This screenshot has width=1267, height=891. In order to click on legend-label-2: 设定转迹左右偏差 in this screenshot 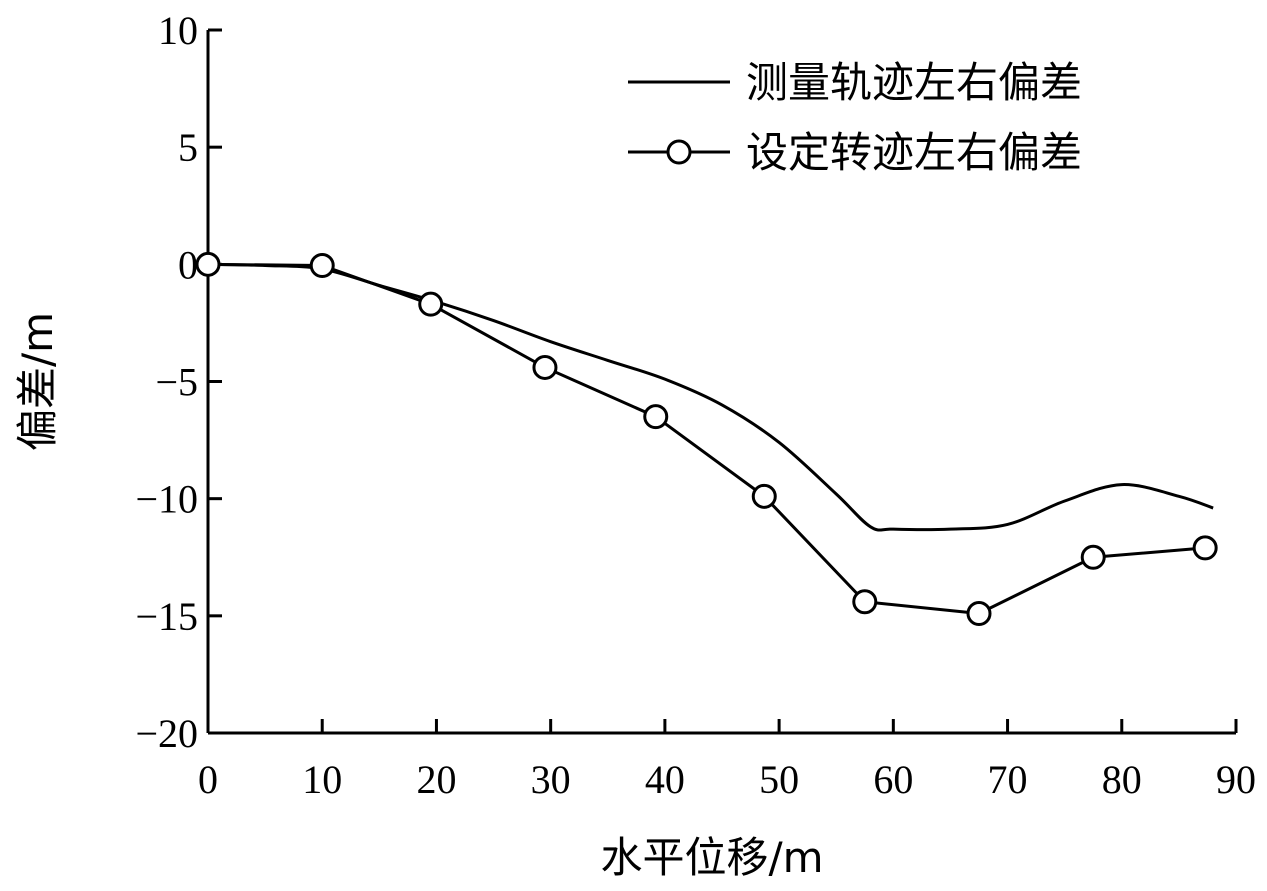, I will do `click(914, 152)`.